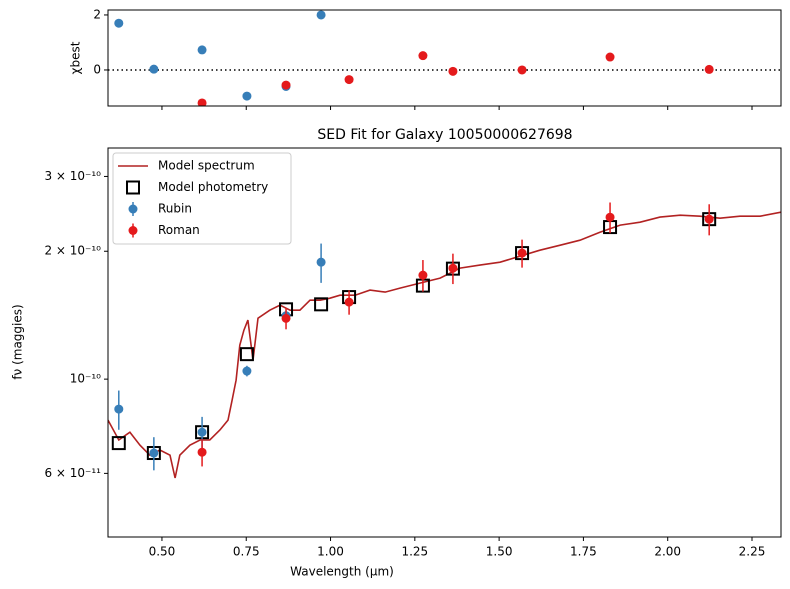  Describe the element at coordinates (444, 135) in the screenshot. I see `chart-title: SED Fit for Galaxy 10050000627698` at that location.